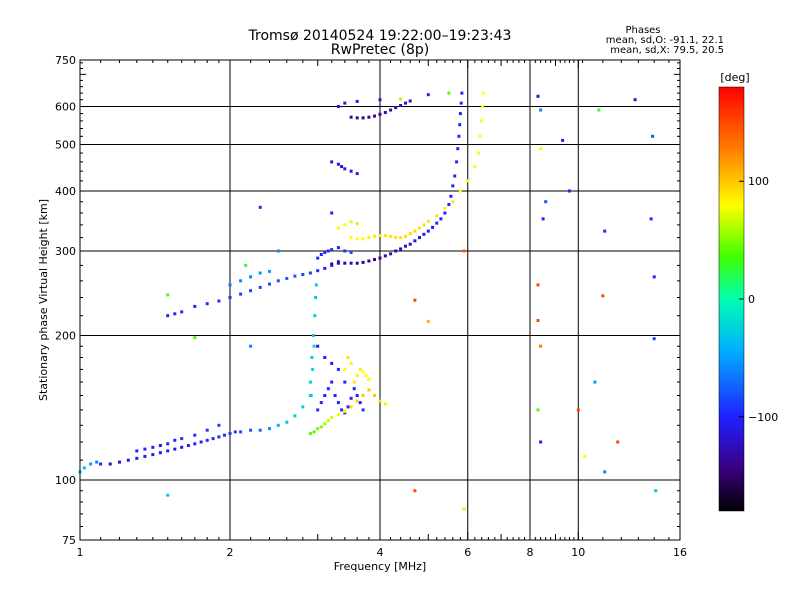 The height and width of the screenshot is (604, 800). I want to click on x-tick-label: 8, so click(530, 552).